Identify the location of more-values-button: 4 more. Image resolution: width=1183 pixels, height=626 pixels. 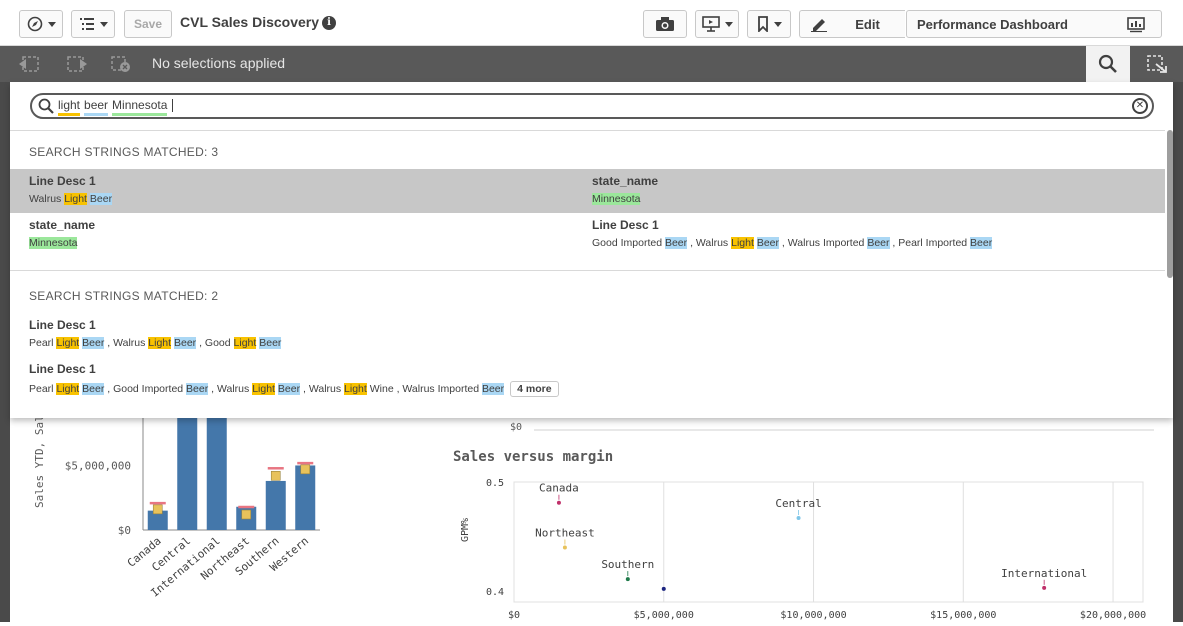
(534, 389).